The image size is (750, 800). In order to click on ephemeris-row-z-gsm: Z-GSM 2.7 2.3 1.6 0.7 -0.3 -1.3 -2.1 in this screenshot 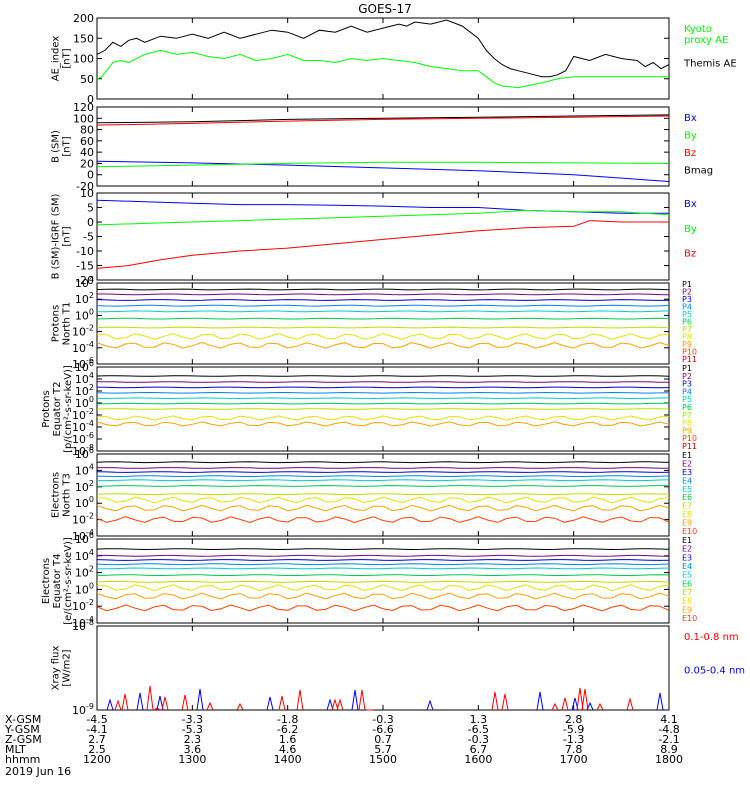, I will do `click(342, 739)`.